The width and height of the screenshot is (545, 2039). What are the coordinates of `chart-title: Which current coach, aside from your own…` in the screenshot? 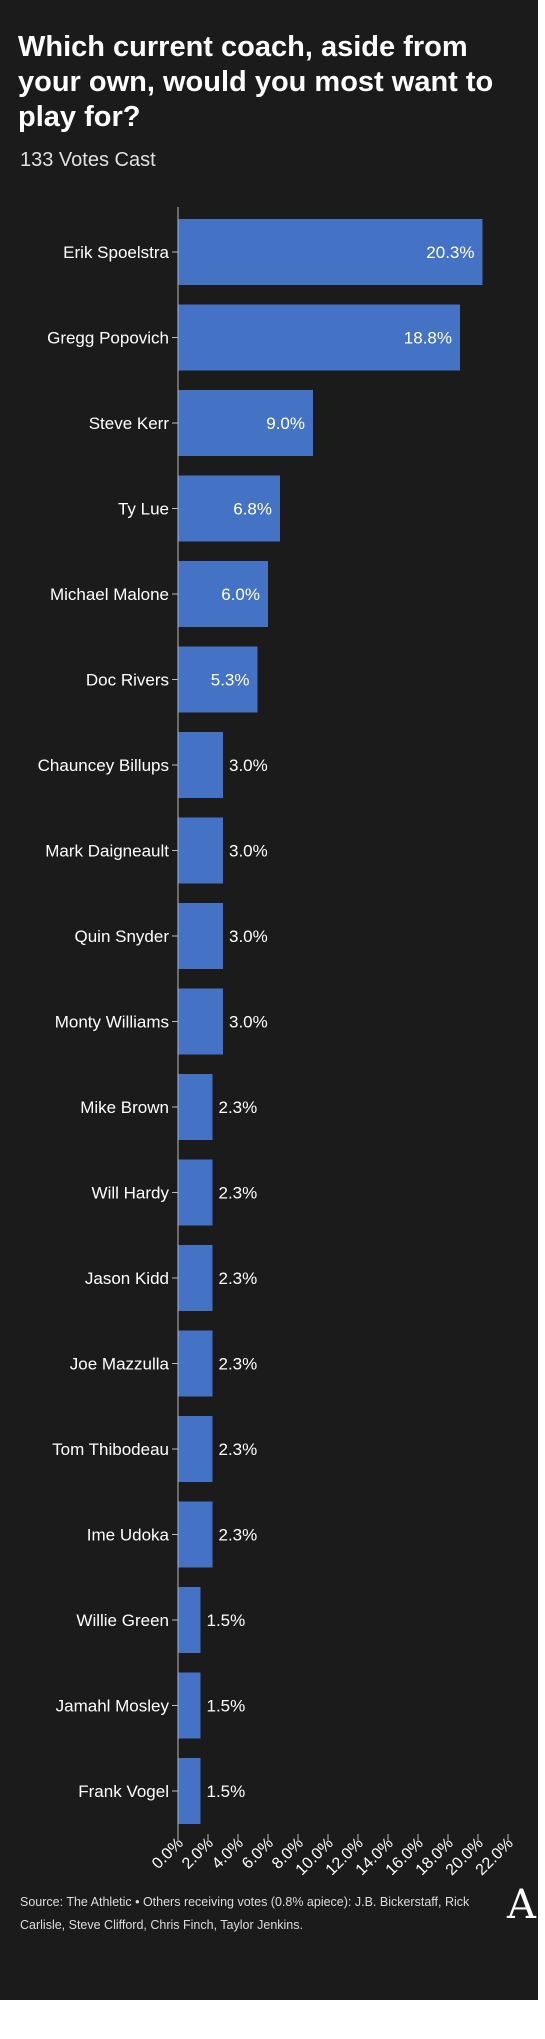 It's located at (256, 82).